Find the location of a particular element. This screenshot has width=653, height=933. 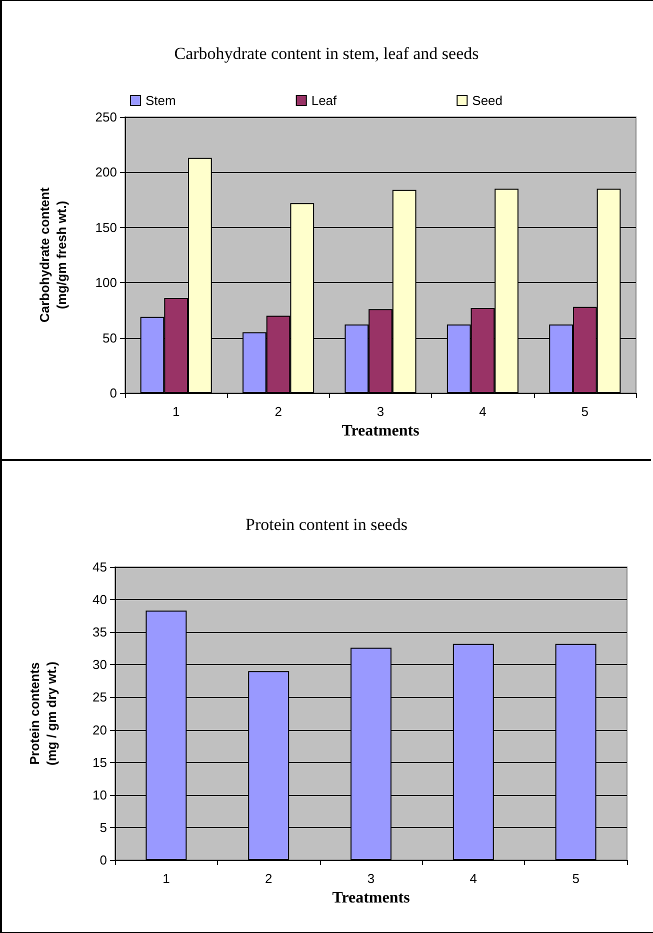

chart-title: Carbohydrate content in stem, leaf and seeds is located at coordinates (326, 53).